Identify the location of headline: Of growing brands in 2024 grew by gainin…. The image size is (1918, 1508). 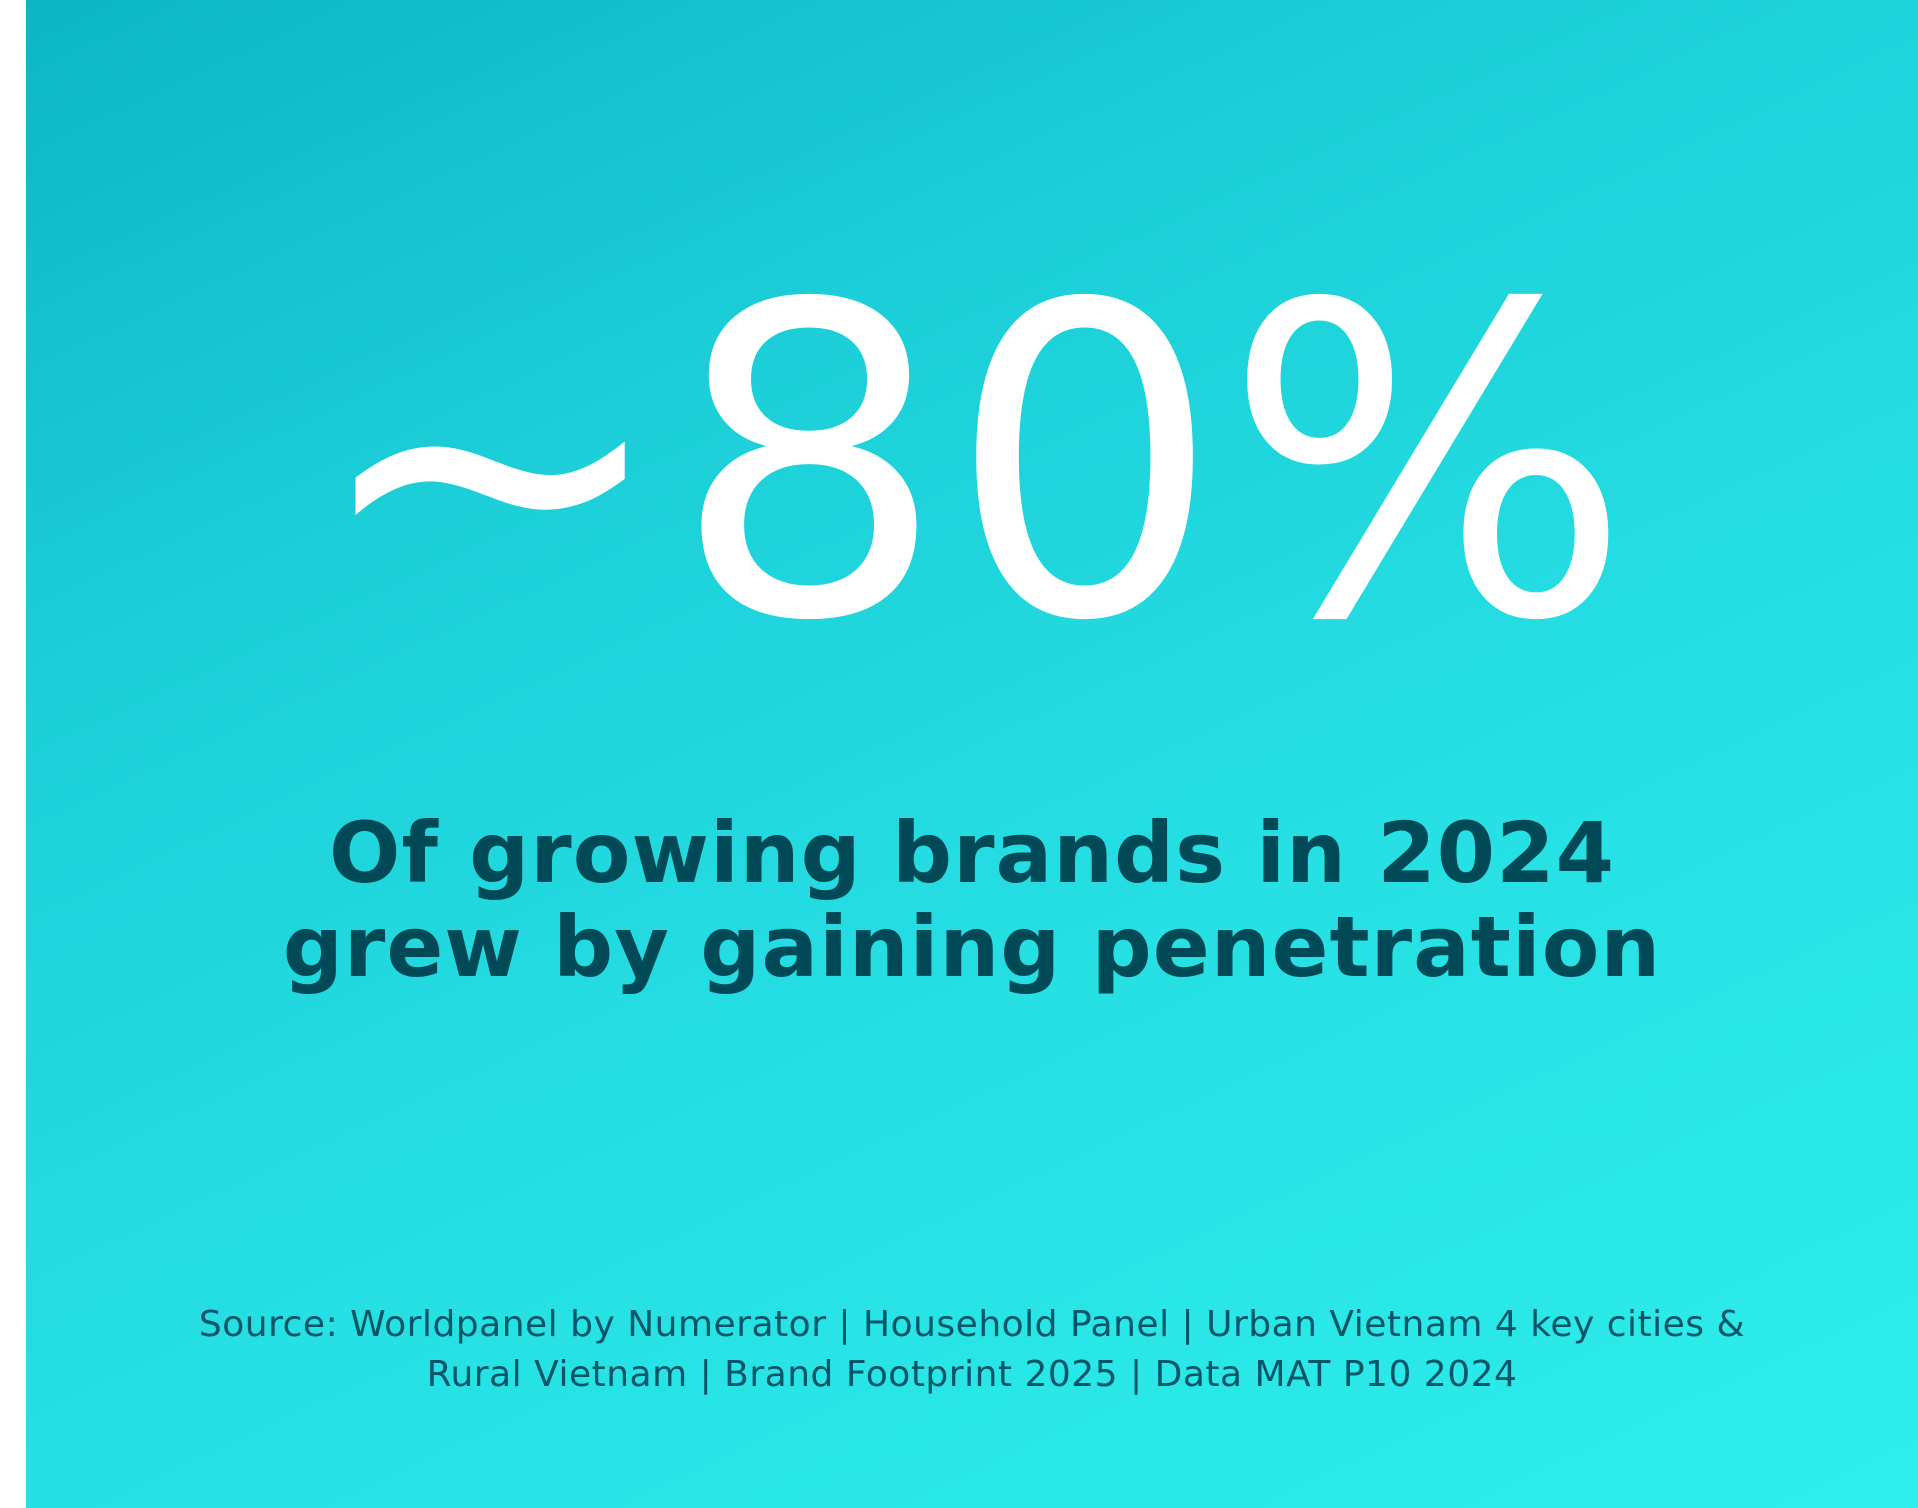
(972, 900).